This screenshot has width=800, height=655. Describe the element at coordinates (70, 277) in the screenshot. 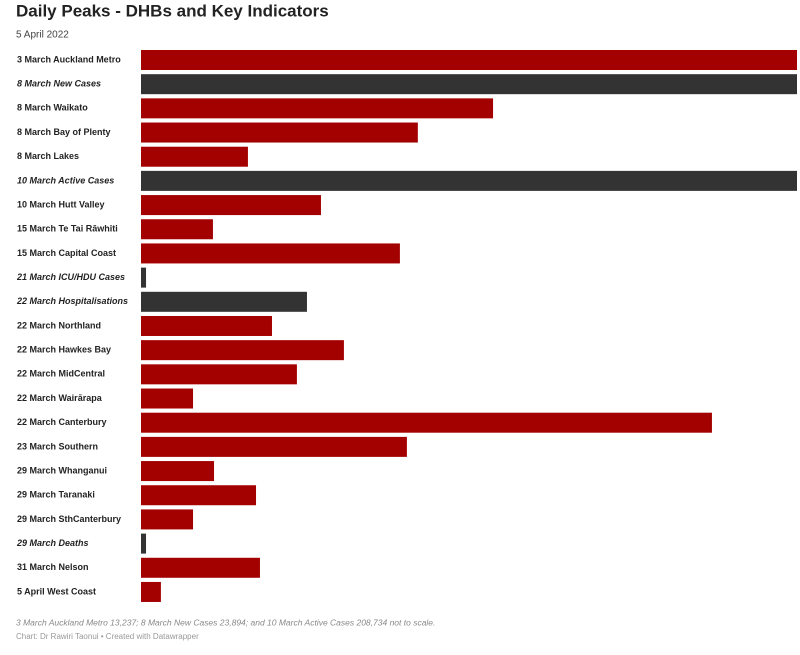

I see `category-label: 21 March ICU/HDU Cases` at that location.